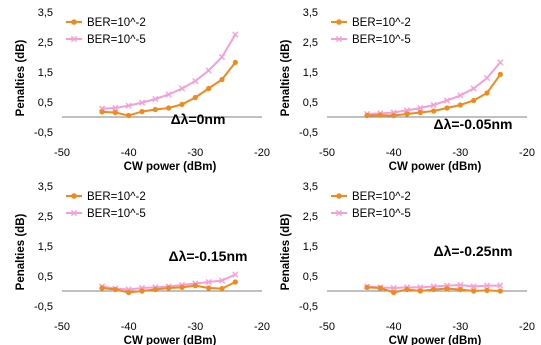 Image resolution: width=541 pixels, height=345 pixels. What do you see at coordinates (473, 124) in the screenshot?
I see `delta-lambda-annotation: Δλ=-0.05nm` at bounding box center [473, 124].